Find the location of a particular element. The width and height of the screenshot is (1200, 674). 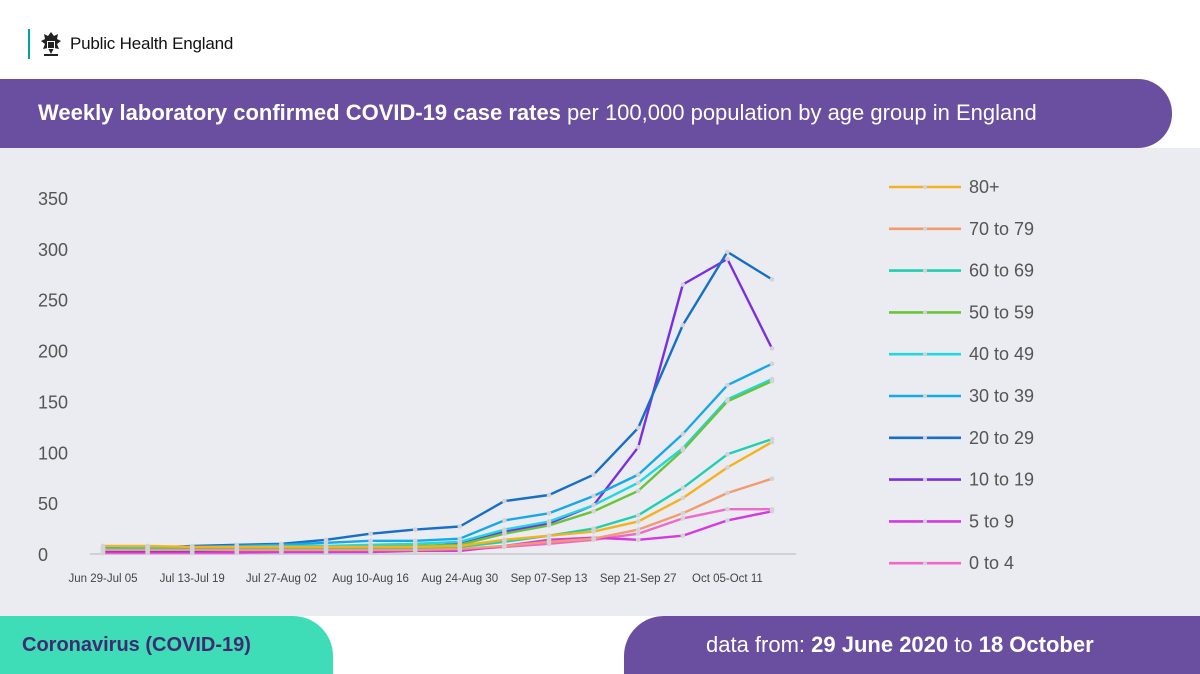

date-range-text: data from: 29 June 2020 to 18 October is located at coordinates (900, 645).